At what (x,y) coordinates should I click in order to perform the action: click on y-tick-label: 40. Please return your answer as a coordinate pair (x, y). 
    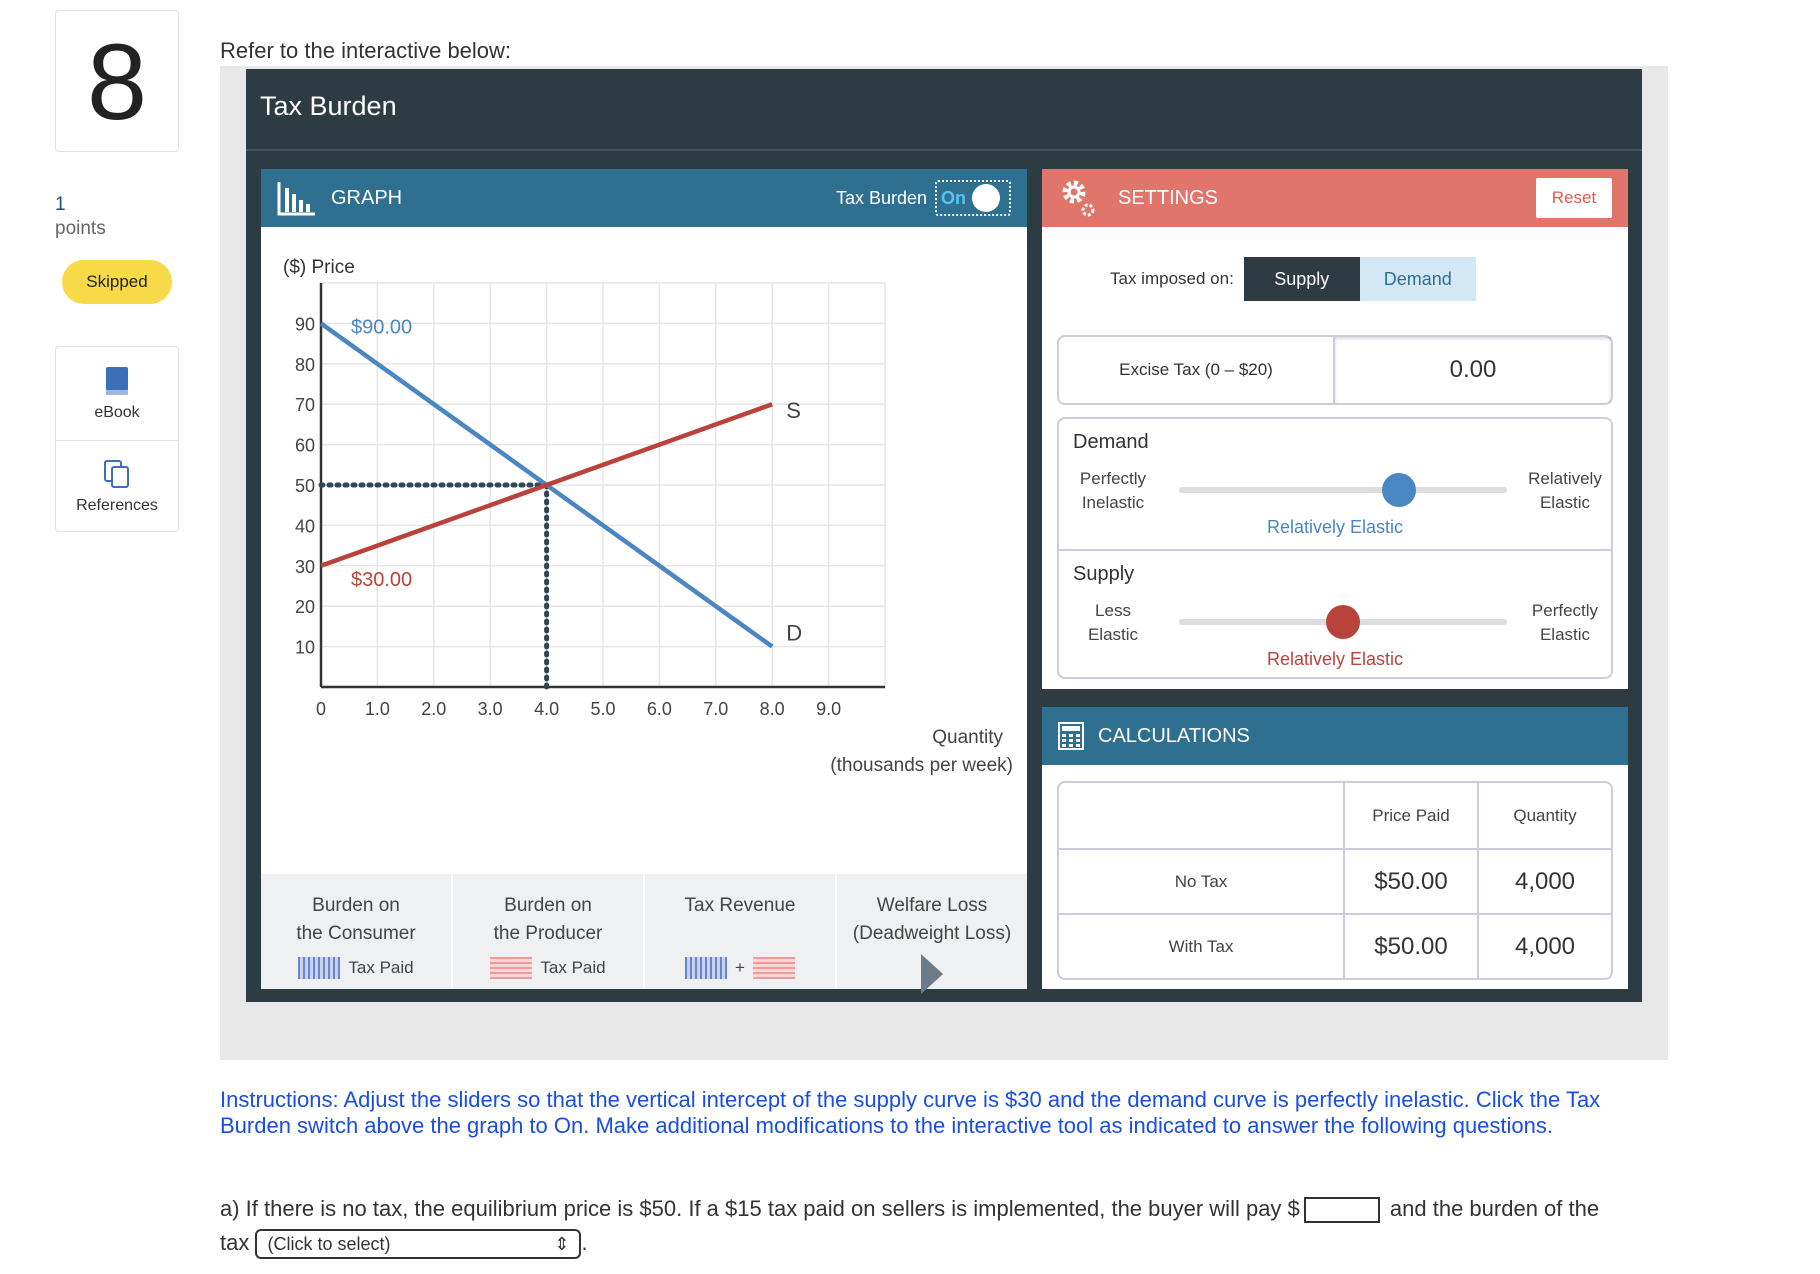
    Looking at the image, I should click on (305, 526).